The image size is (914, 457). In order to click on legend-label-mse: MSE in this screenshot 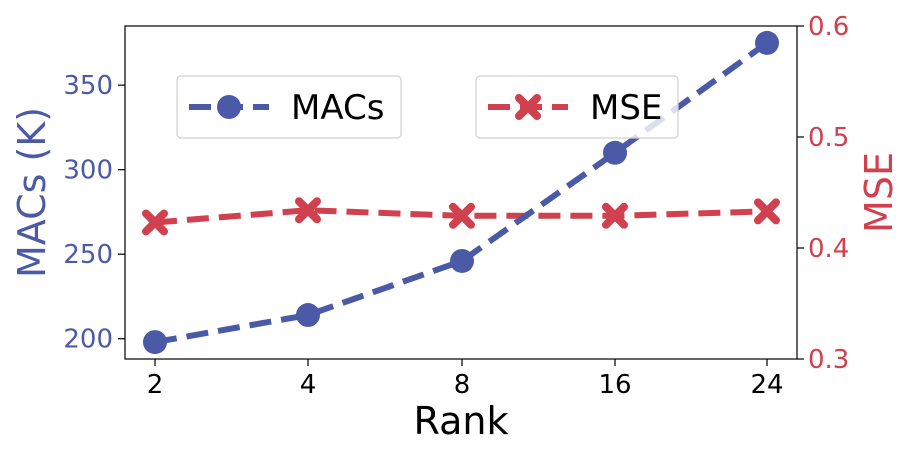, I will do `click(626, 108)`.